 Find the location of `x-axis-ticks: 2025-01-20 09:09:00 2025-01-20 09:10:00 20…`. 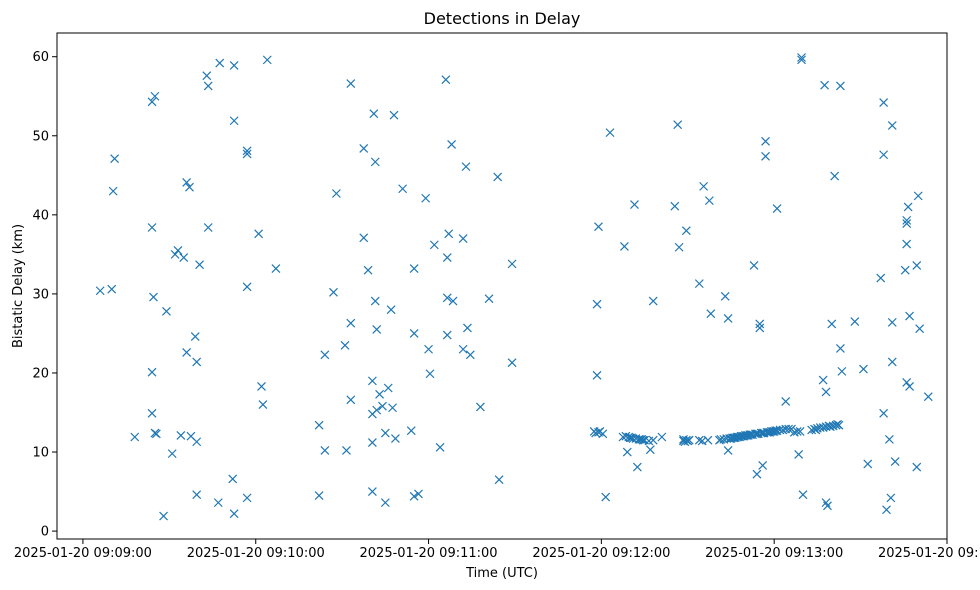

x-axis-ticks: 2025-01-20 09:09:00 2025-01-20 09:10:00 20… is located at coordinates (497, 550).